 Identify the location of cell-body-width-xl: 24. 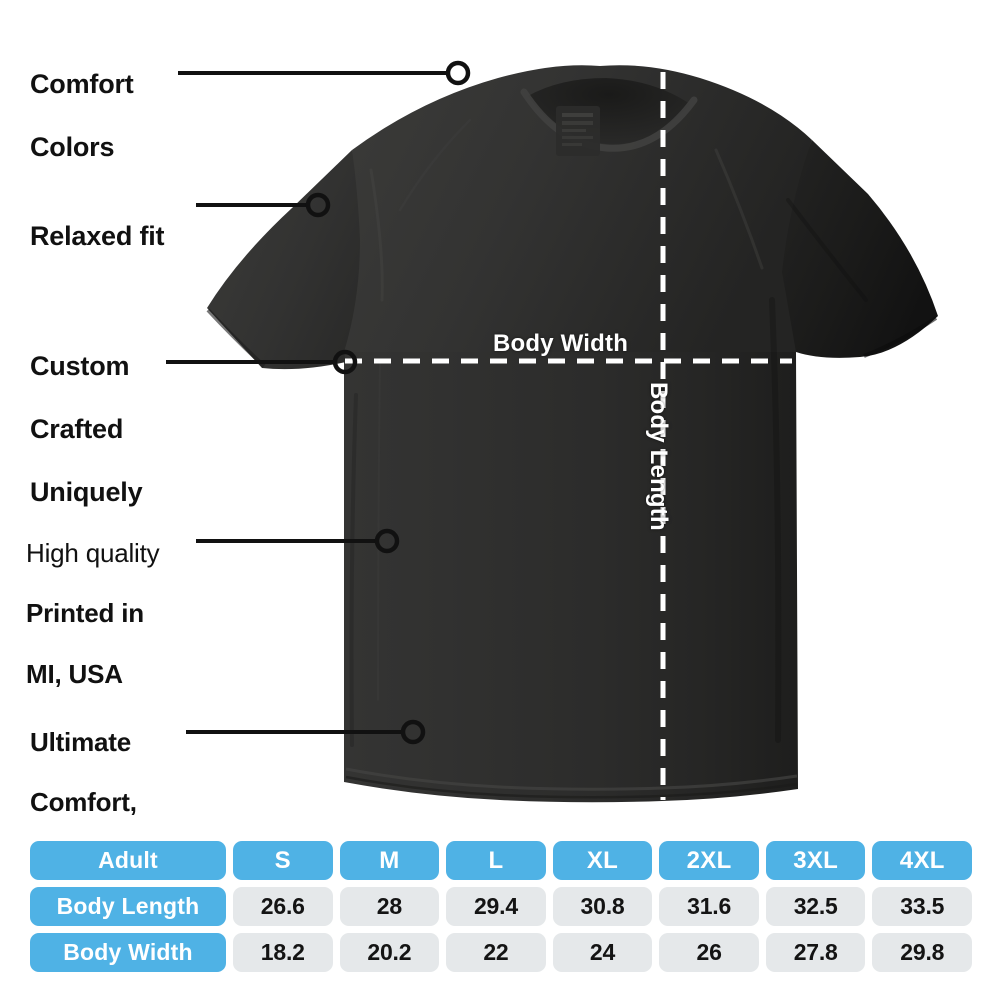
(602, 952).